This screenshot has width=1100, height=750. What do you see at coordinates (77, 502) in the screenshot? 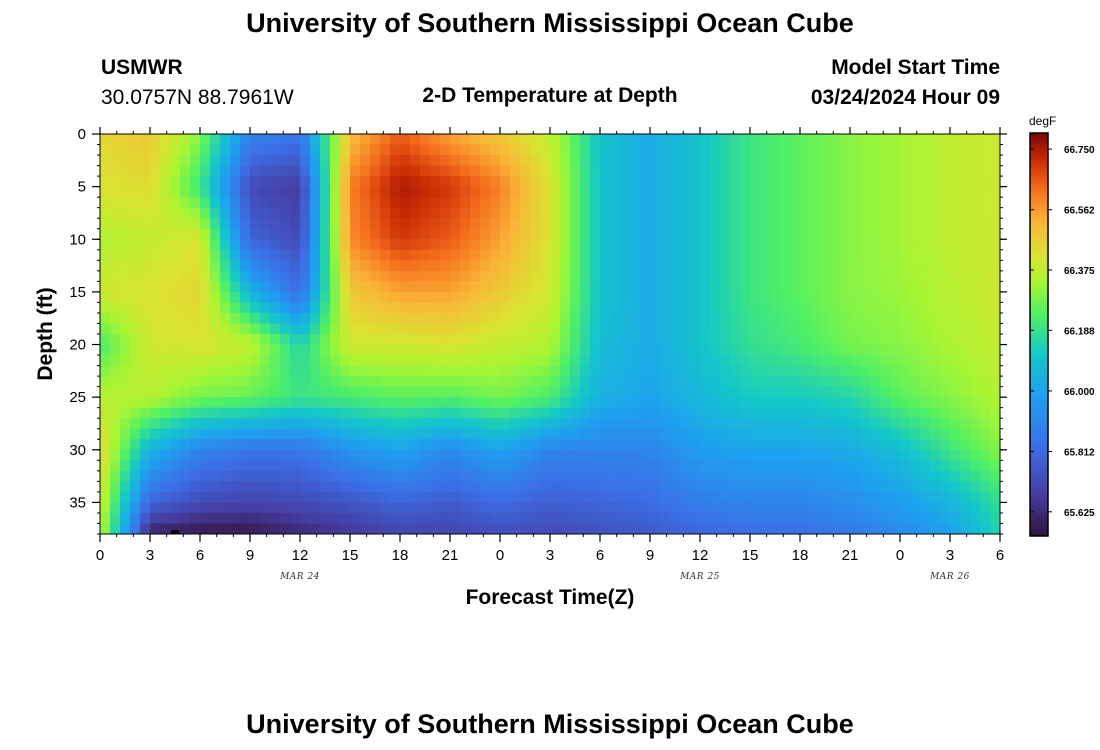
I see `y-tick-label: 35` at bounding box center [77, 502].